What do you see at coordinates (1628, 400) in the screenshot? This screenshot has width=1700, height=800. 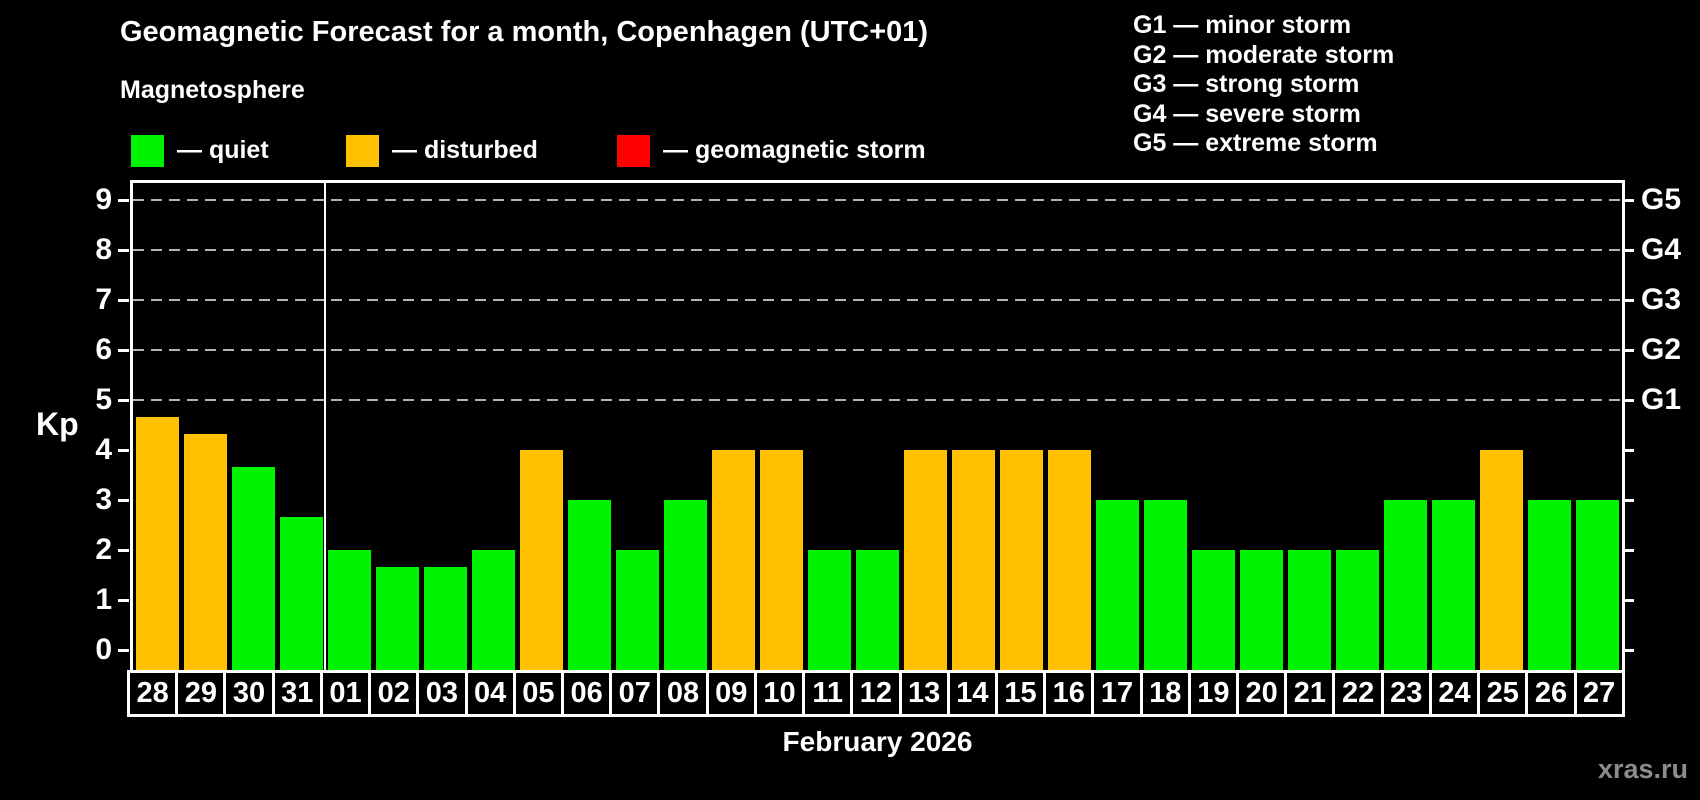 I see `right-axis-tick-kp5` at bounding box center [1628, 400].